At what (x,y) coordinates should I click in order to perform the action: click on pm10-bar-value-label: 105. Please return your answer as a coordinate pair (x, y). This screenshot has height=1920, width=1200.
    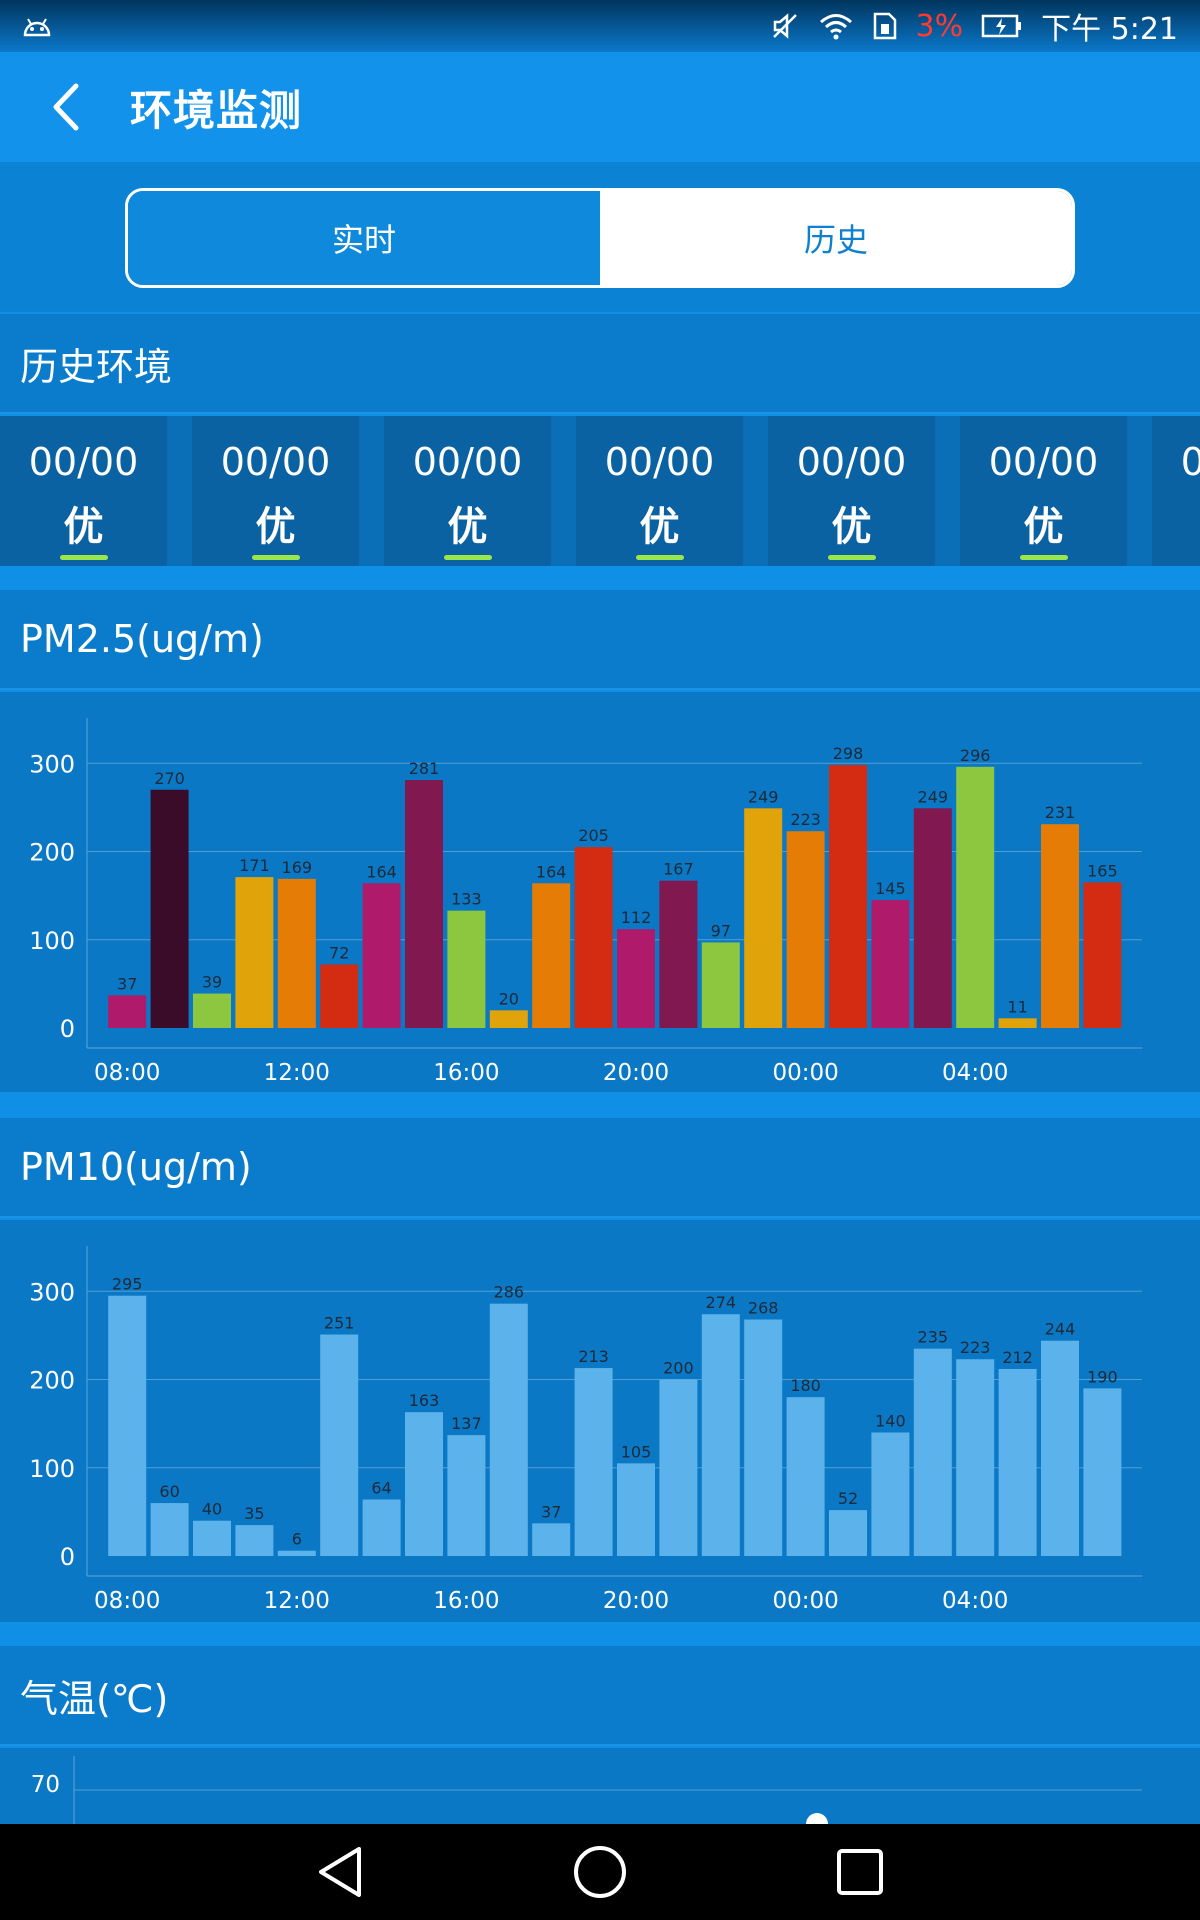
    Looking at the image, I should click on (636, 1451).